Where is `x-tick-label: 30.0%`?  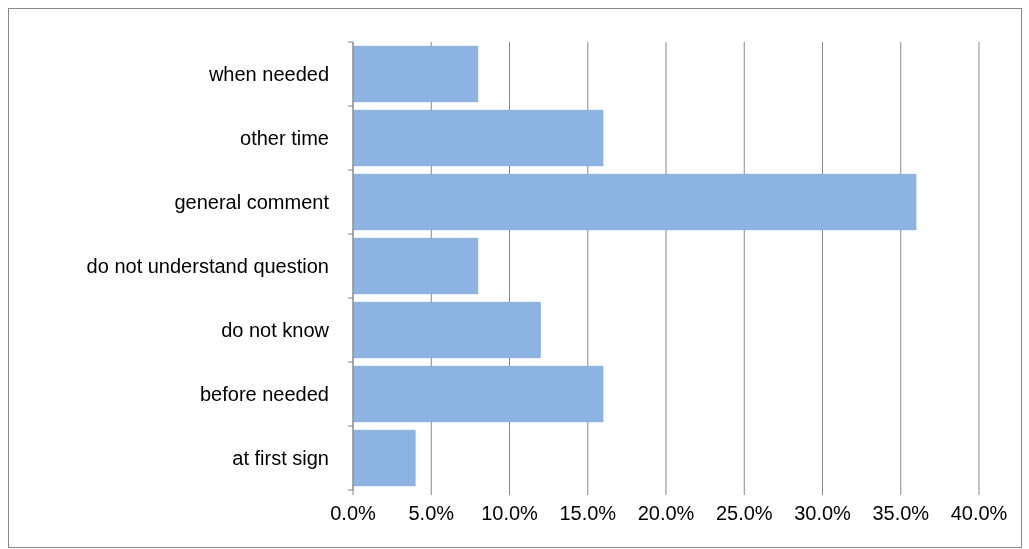 x-tick-label: 30.0% is located at coordinates (823, 513).